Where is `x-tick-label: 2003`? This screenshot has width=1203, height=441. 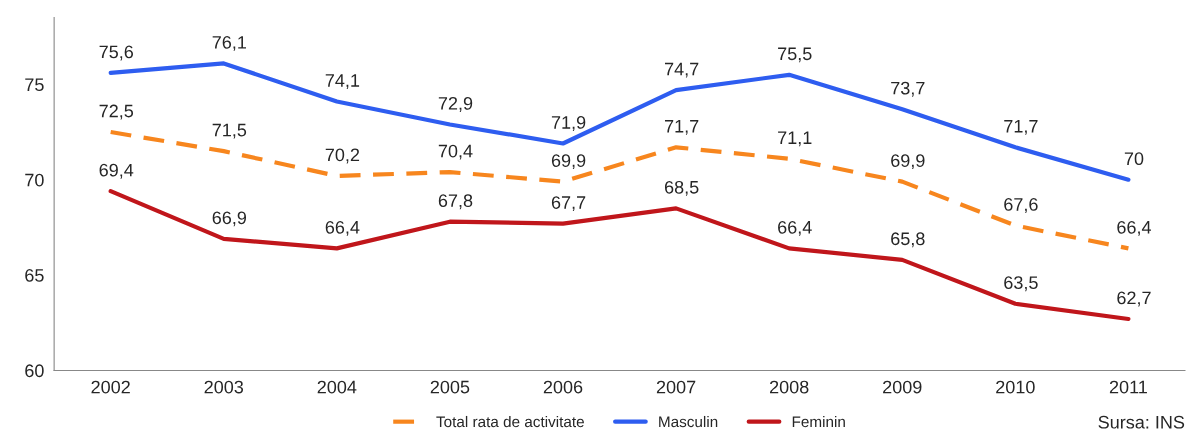
x-tick-label: 2003 is located at coordinates (224, 387).